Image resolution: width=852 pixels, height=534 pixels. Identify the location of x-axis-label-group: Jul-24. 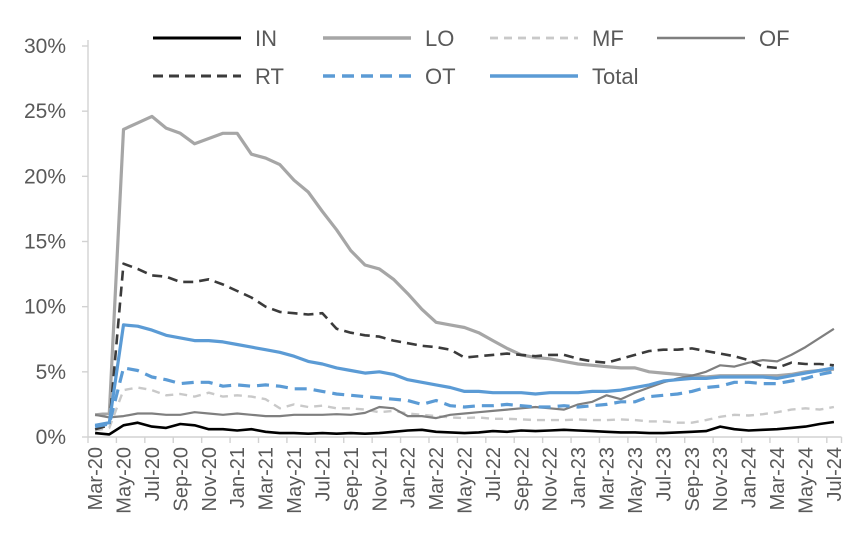
(835, 474).